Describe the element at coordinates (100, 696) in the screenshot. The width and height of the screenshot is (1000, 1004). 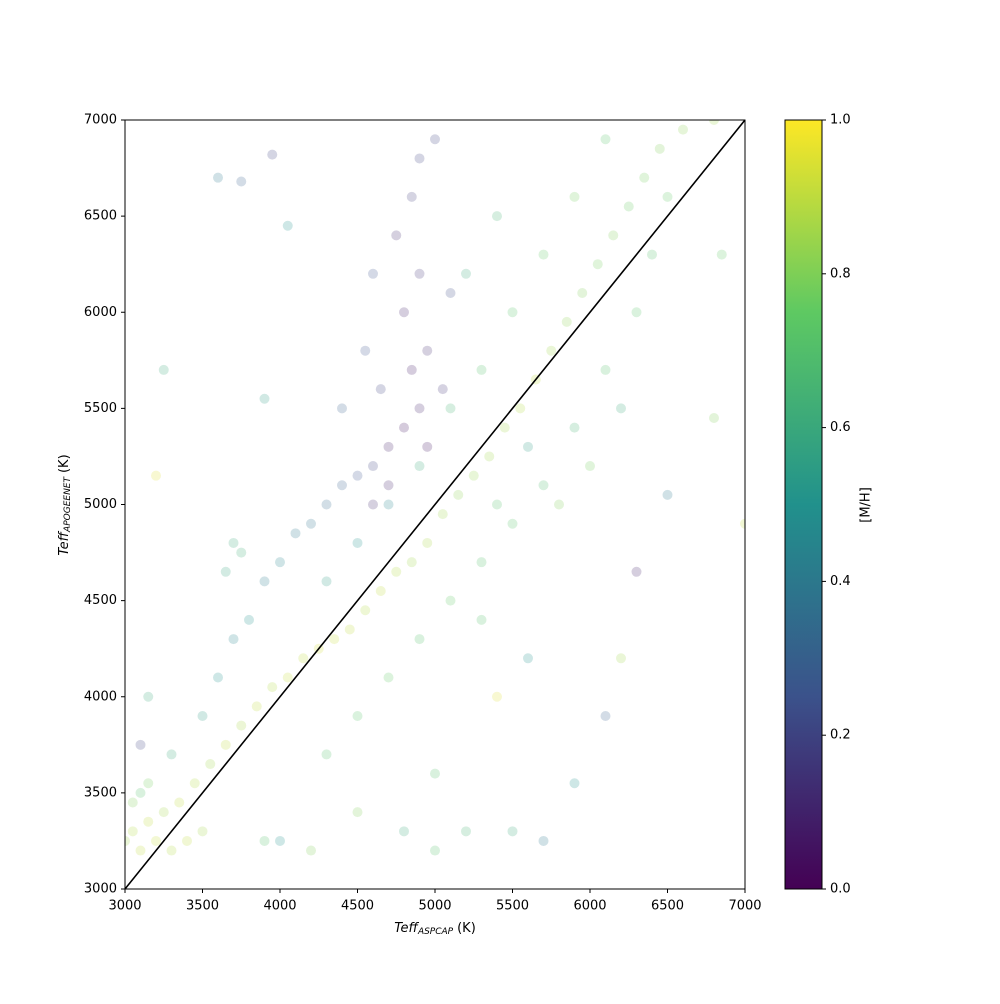
I see `y-tick-label: 4000` at that location.